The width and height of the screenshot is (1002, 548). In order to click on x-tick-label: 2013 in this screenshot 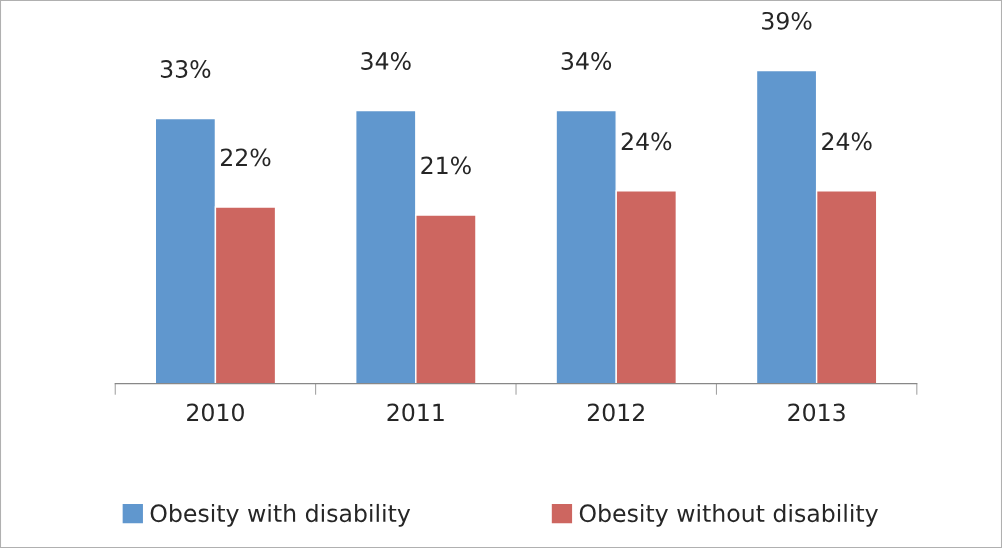, I will do `click(816, 412)`.